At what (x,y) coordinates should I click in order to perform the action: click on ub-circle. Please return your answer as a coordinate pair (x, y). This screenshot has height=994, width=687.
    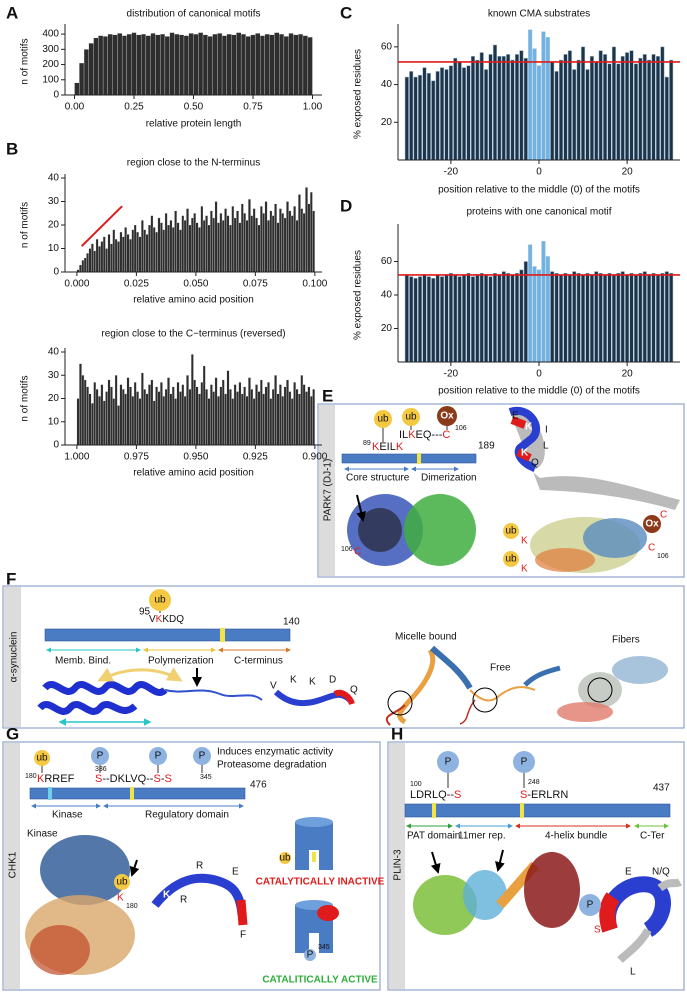
    Looking at the image, I should click on (160, 600).